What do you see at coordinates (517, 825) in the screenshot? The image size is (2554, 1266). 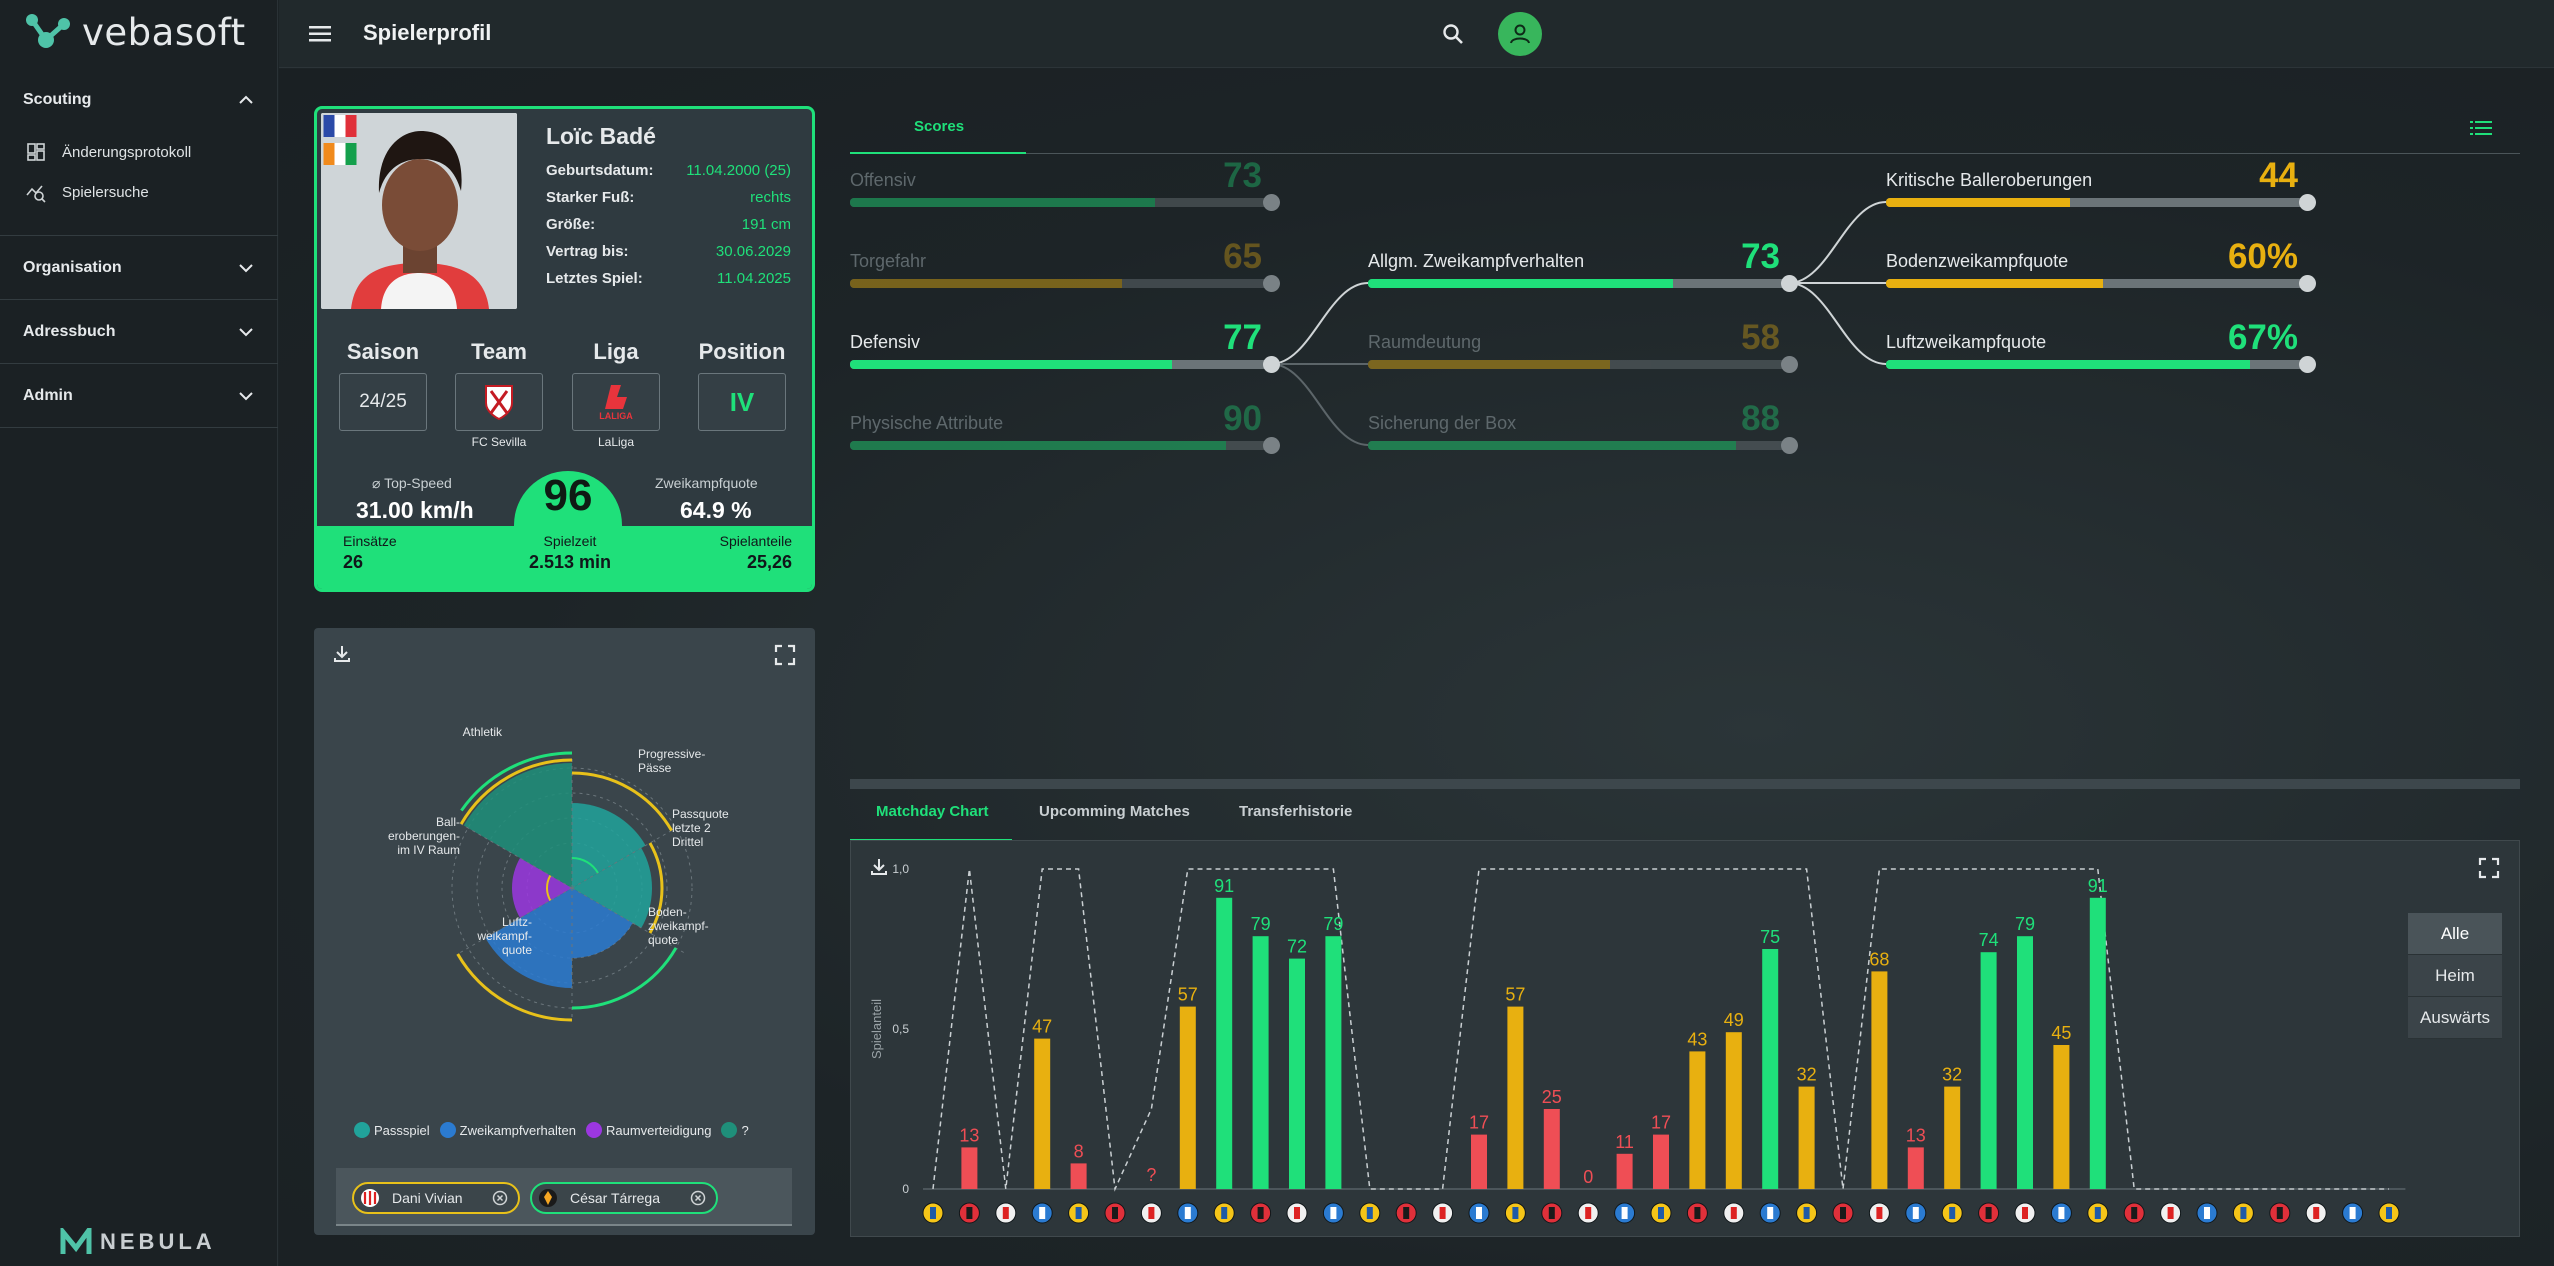 I see `radar-wedge-athletik` at bounding box center [517, 825].